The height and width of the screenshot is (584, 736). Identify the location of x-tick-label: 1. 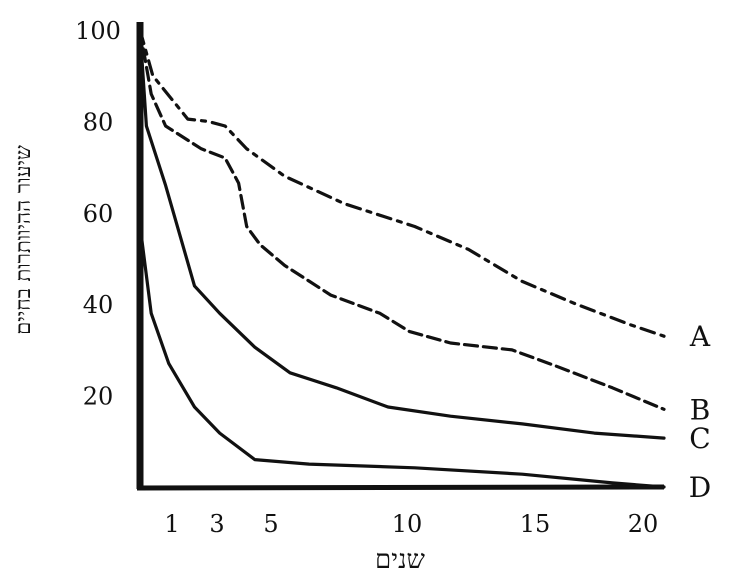
(171, 524).